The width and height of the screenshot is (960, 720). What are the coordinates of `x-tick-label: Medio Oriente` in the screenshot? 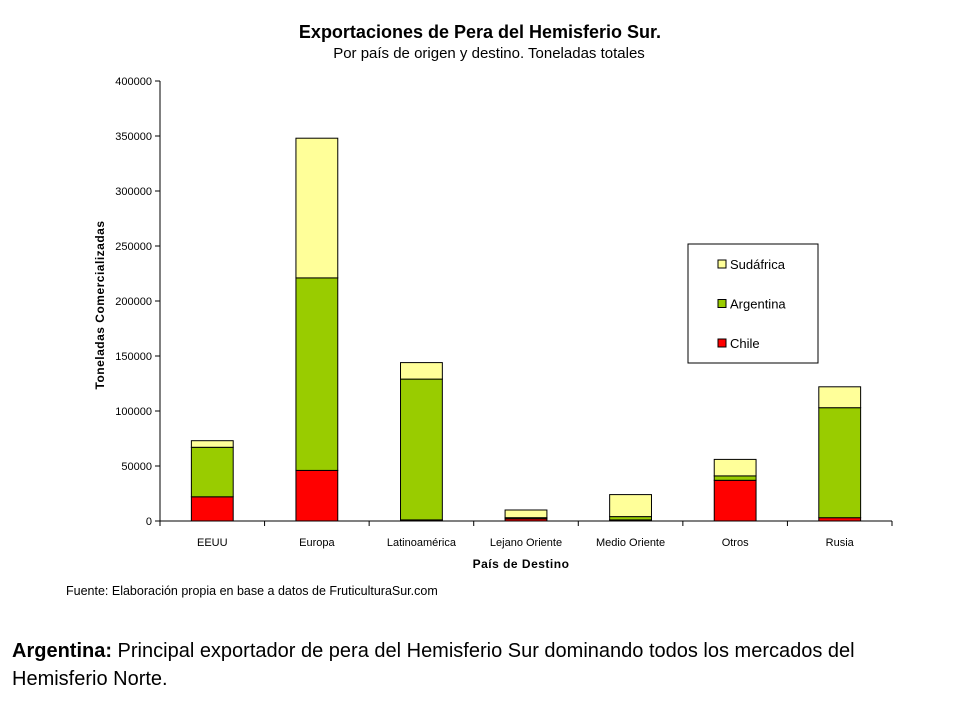 It's located at (630, 543).